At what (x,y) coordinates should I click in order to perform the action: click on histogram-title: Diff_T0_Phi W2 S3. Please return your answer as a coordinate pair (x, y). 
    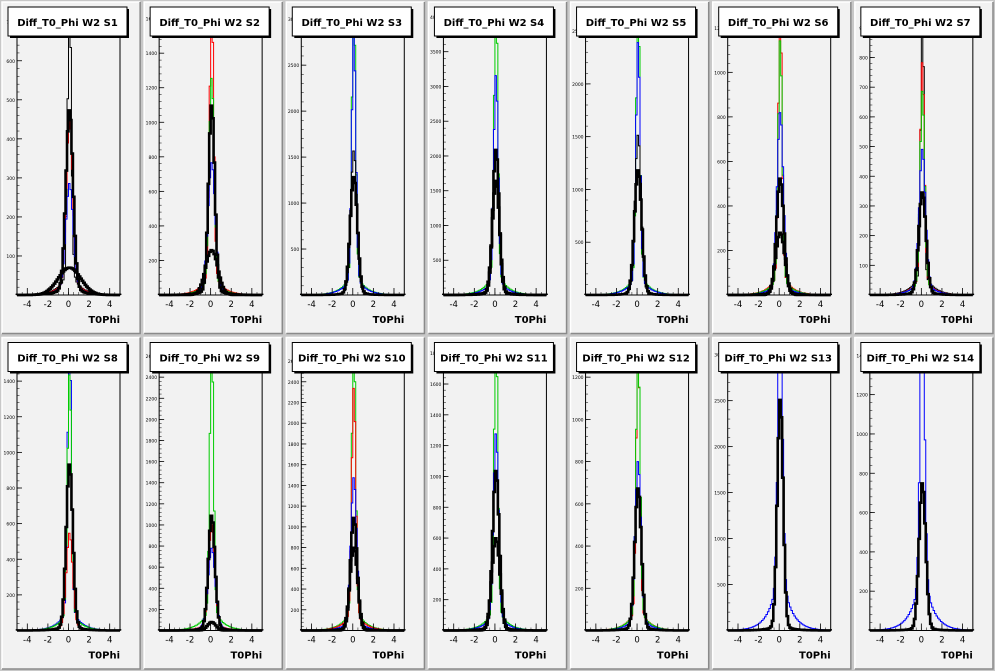
    Looking at the image, I should click on (351, 23).